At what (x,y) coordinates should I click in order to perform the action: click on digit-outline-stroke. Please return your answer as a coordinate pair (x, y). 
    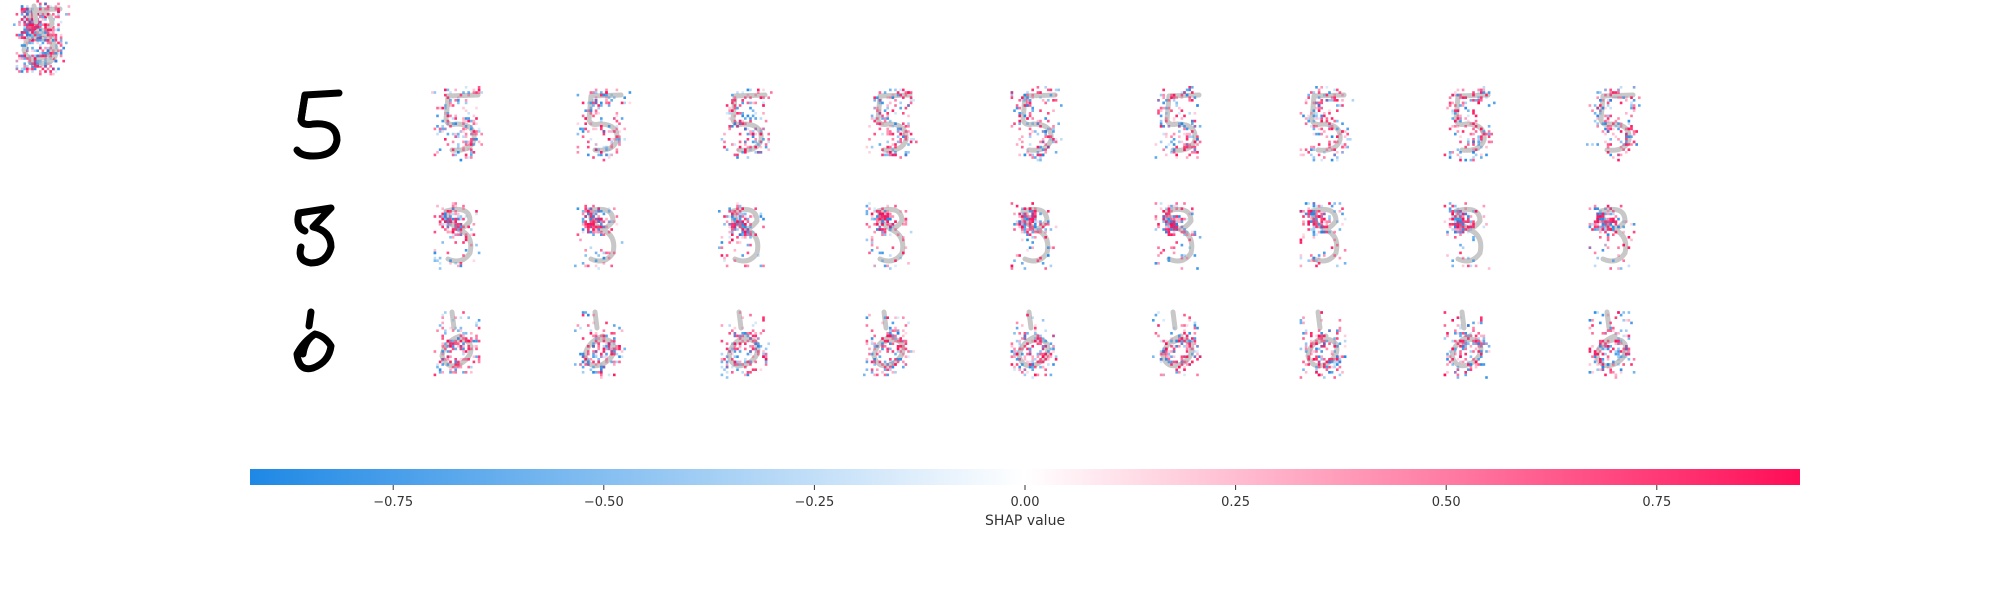
    Looking at the image, I should click on (743, 351).